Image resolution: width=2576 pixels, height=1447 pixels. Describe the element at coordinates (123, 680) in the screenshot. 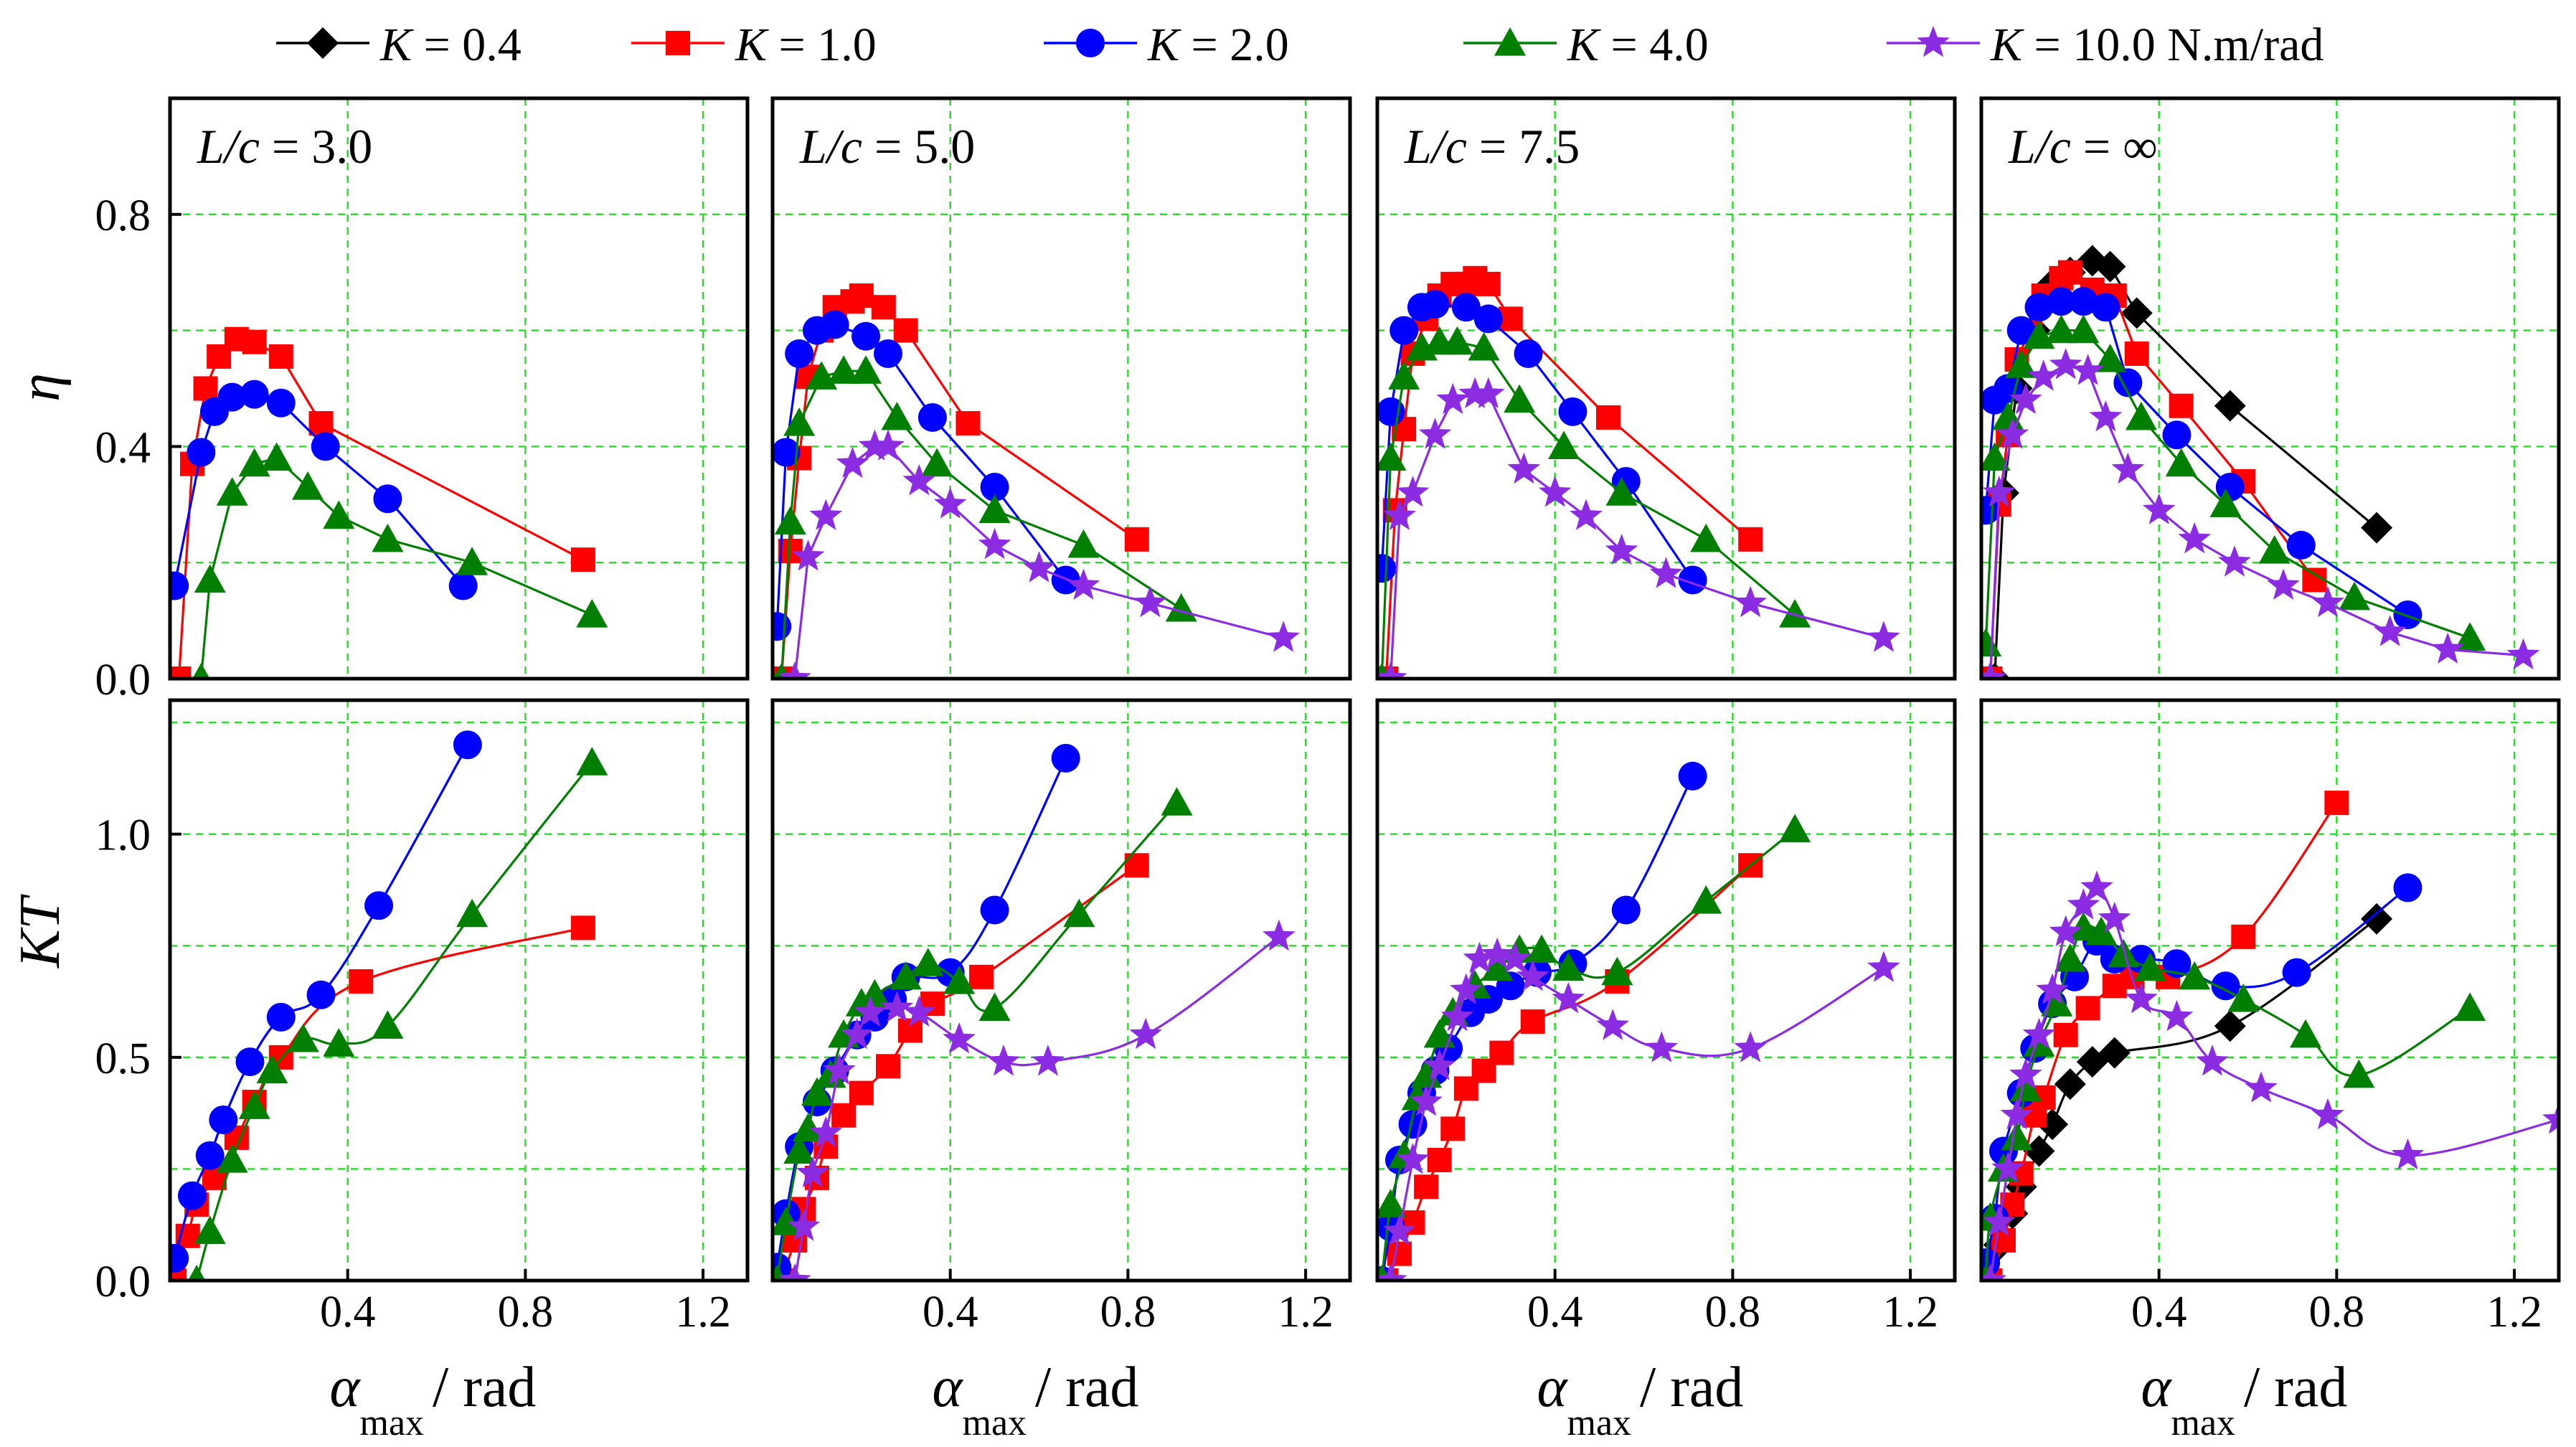

I see `y-tick-label-top: 0.0` at that location.